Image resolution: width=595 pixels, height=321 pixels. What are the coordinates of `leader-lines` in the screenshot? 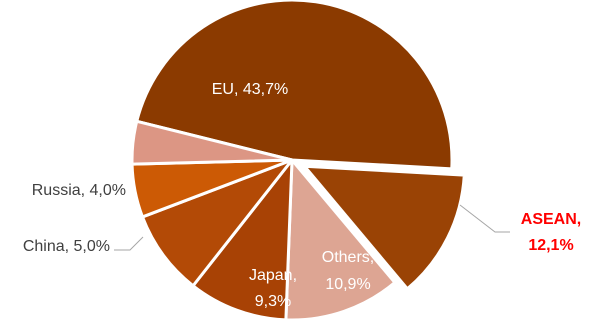 It's located at (312, 227).